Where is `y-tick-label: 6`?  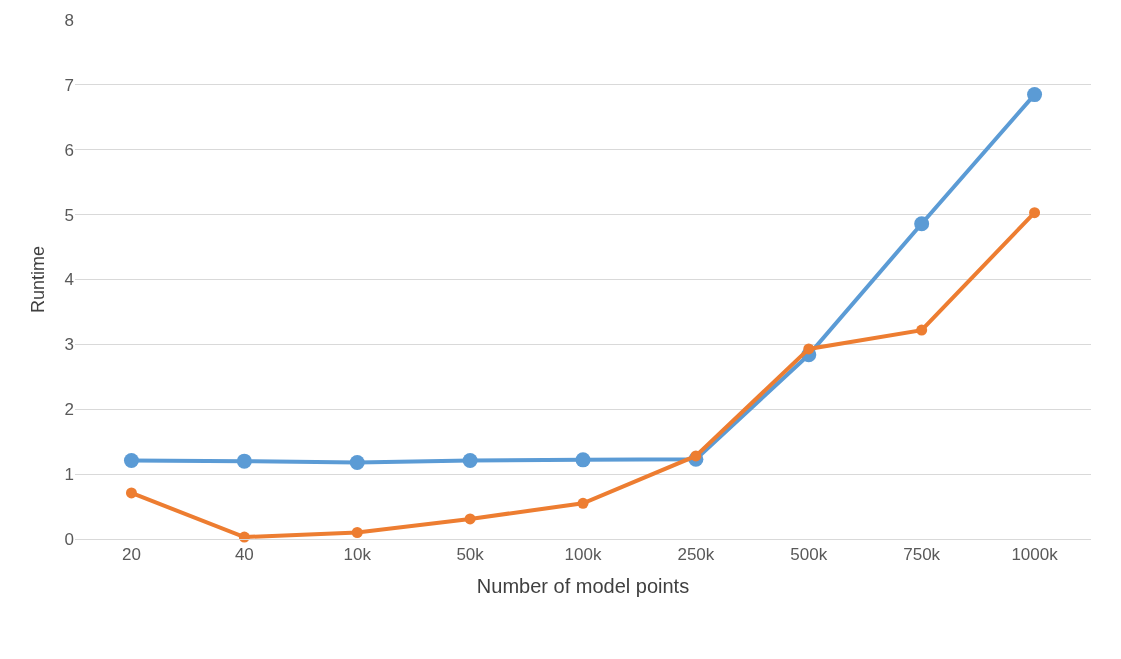
y-tick-label: 6 is located at coordinates (69, 150).